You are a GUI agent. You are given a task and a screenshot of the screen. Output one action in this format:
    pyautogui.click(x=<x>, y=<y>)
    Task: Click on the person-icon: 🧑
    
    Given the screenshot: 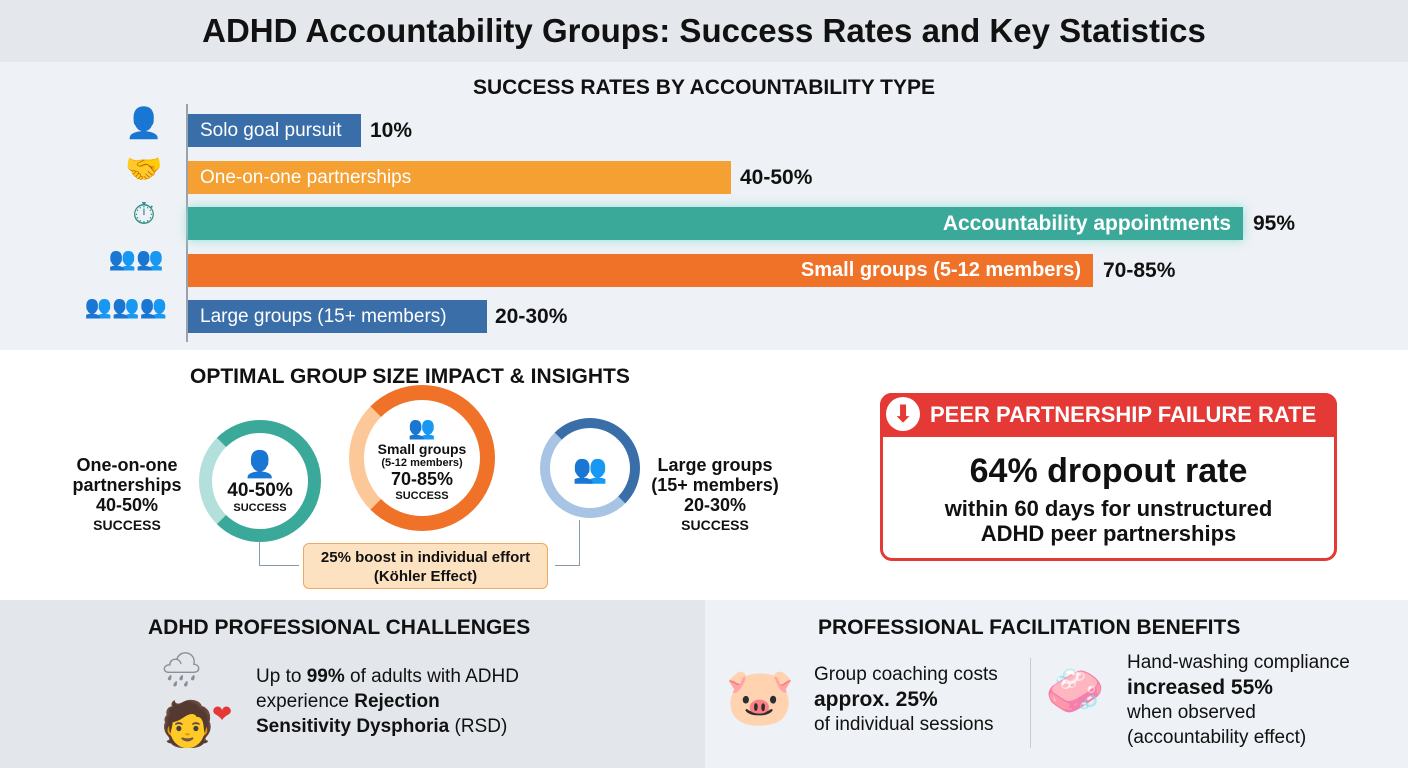 What is the action you would take?
    pyautogui.click(x=187, y=724)
    